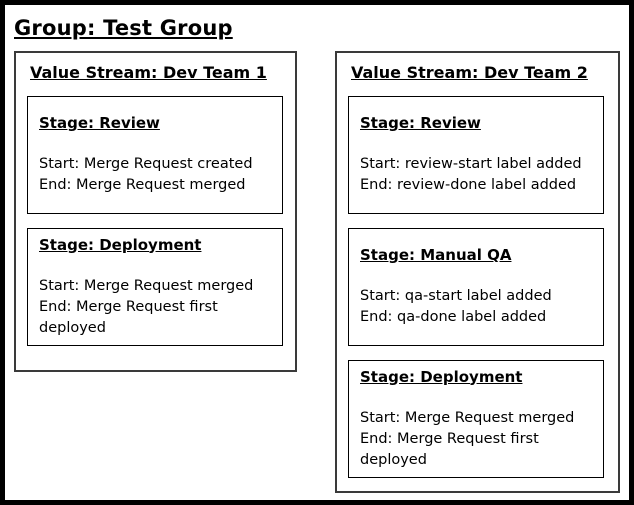 This screenshot has height=505, width=634. I want to click on stage-start-line: Start: Merge Request created, so click(146, 164).